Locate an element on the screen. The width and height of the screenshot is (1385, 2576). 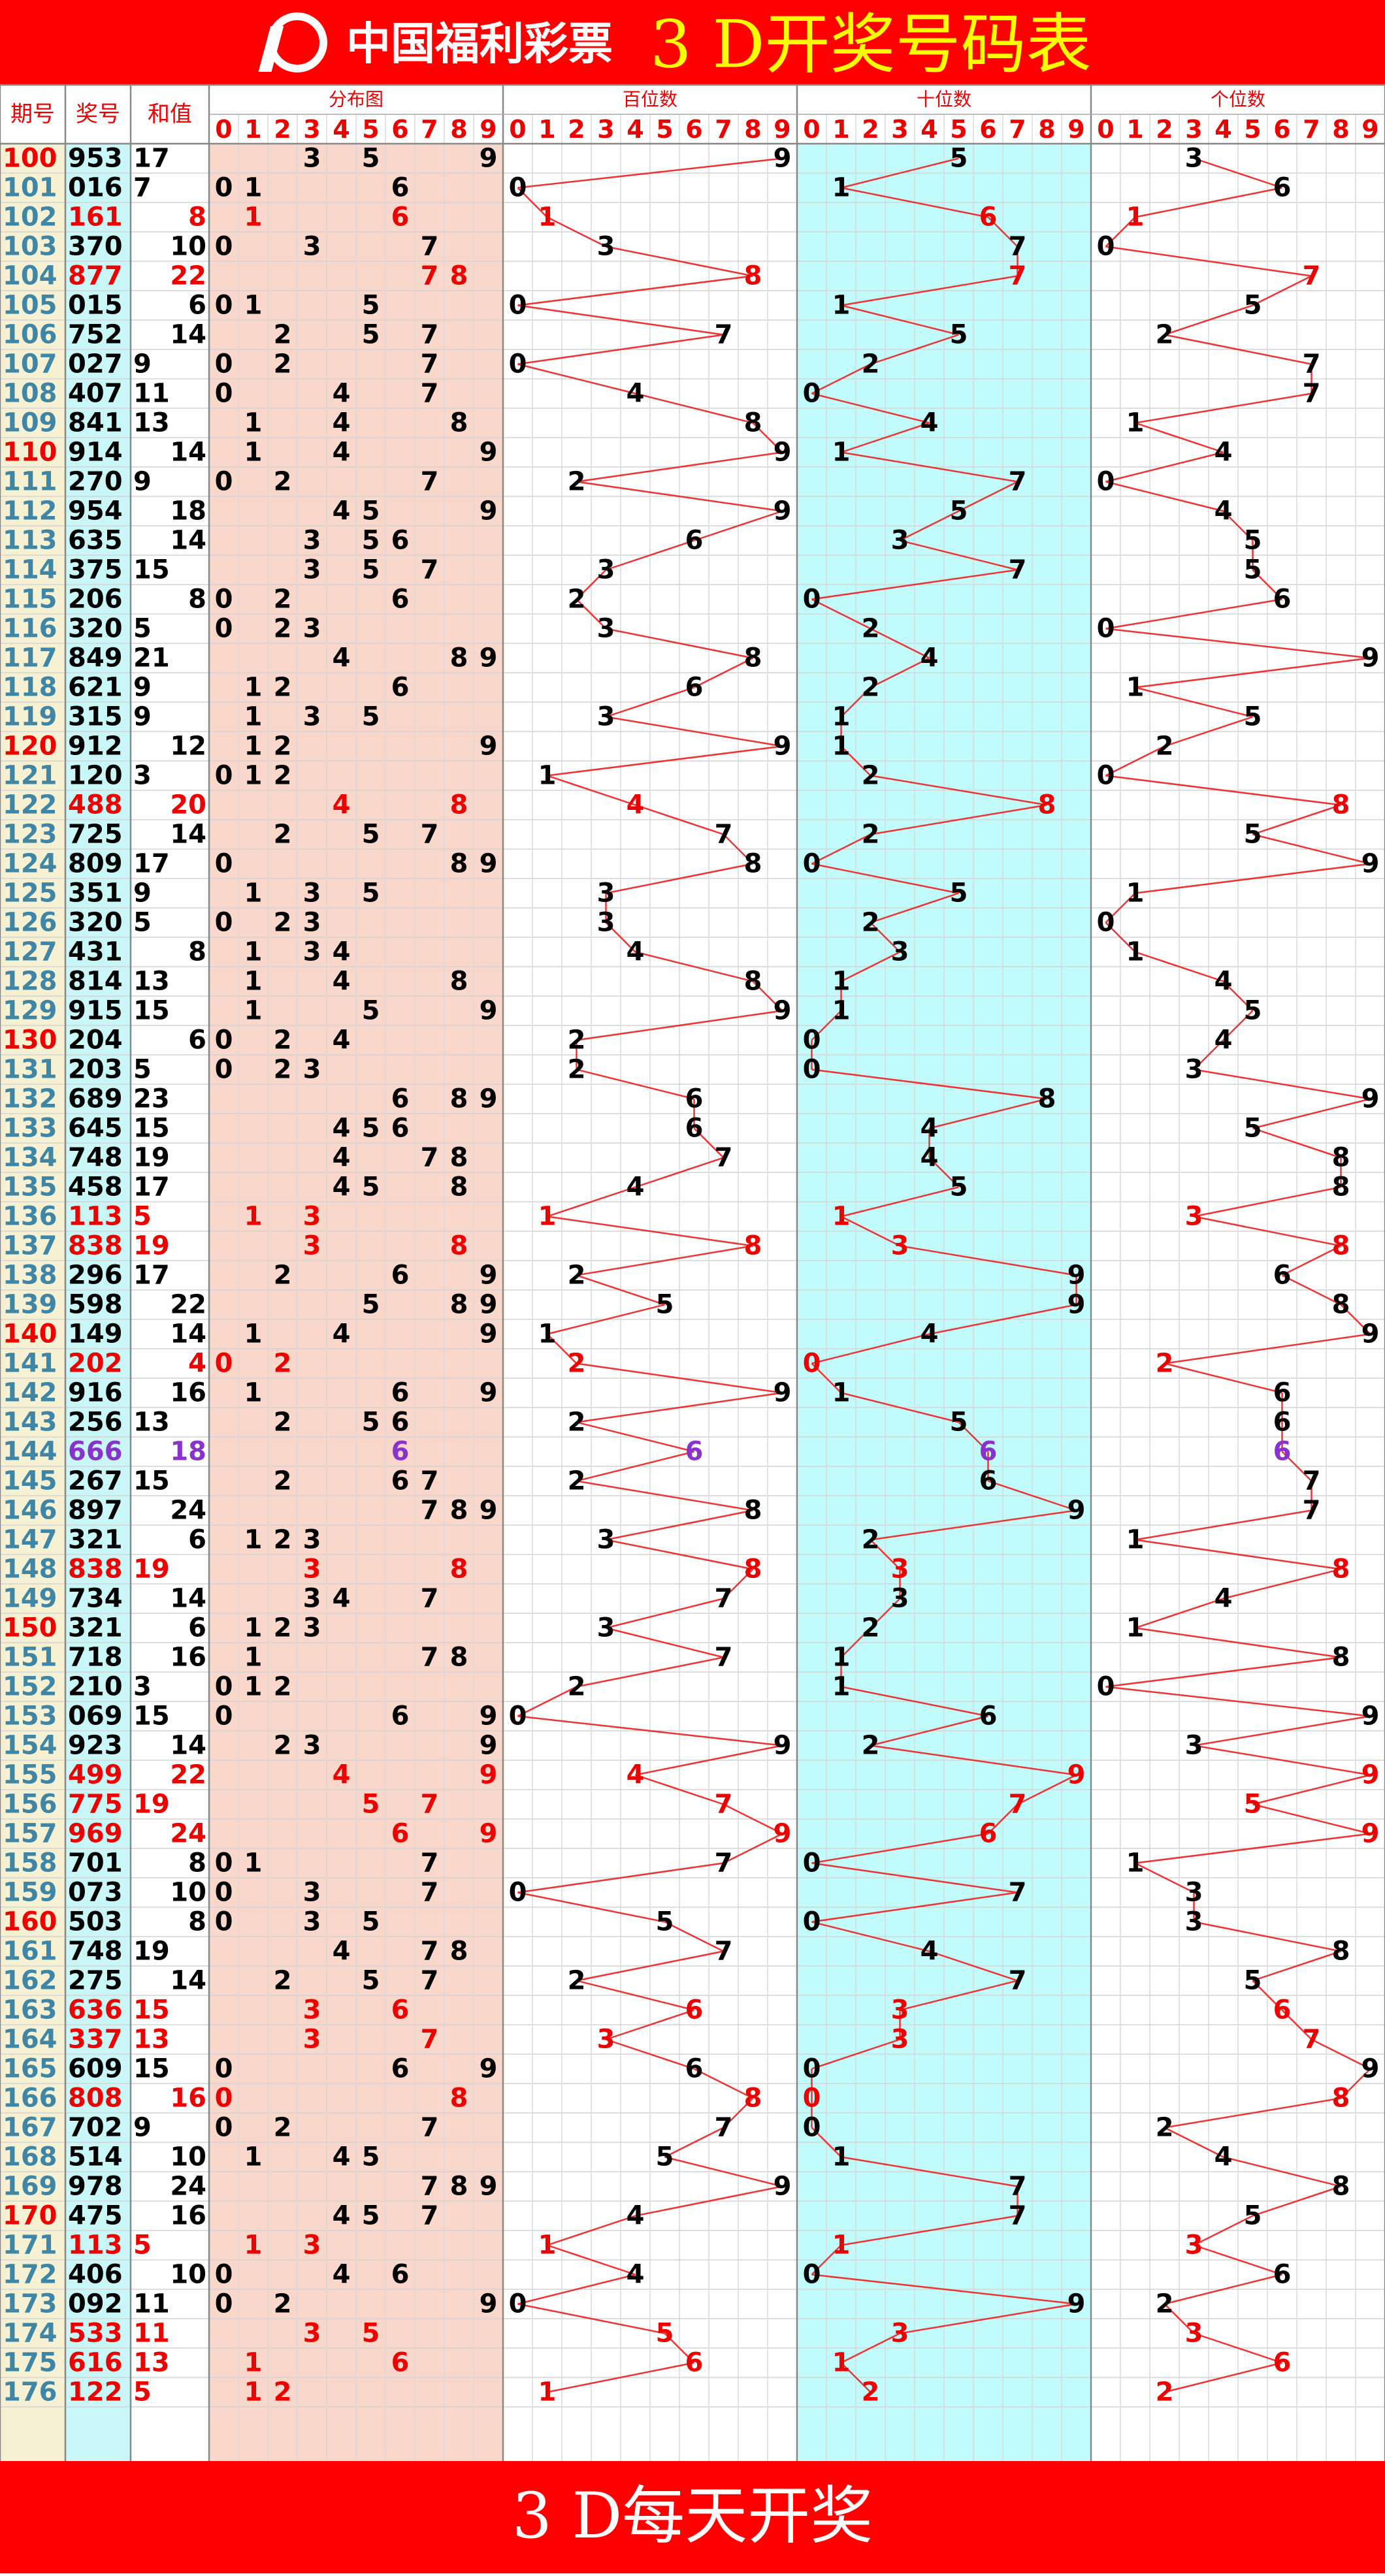
period: 138 is located at coordinates (30, 1276).